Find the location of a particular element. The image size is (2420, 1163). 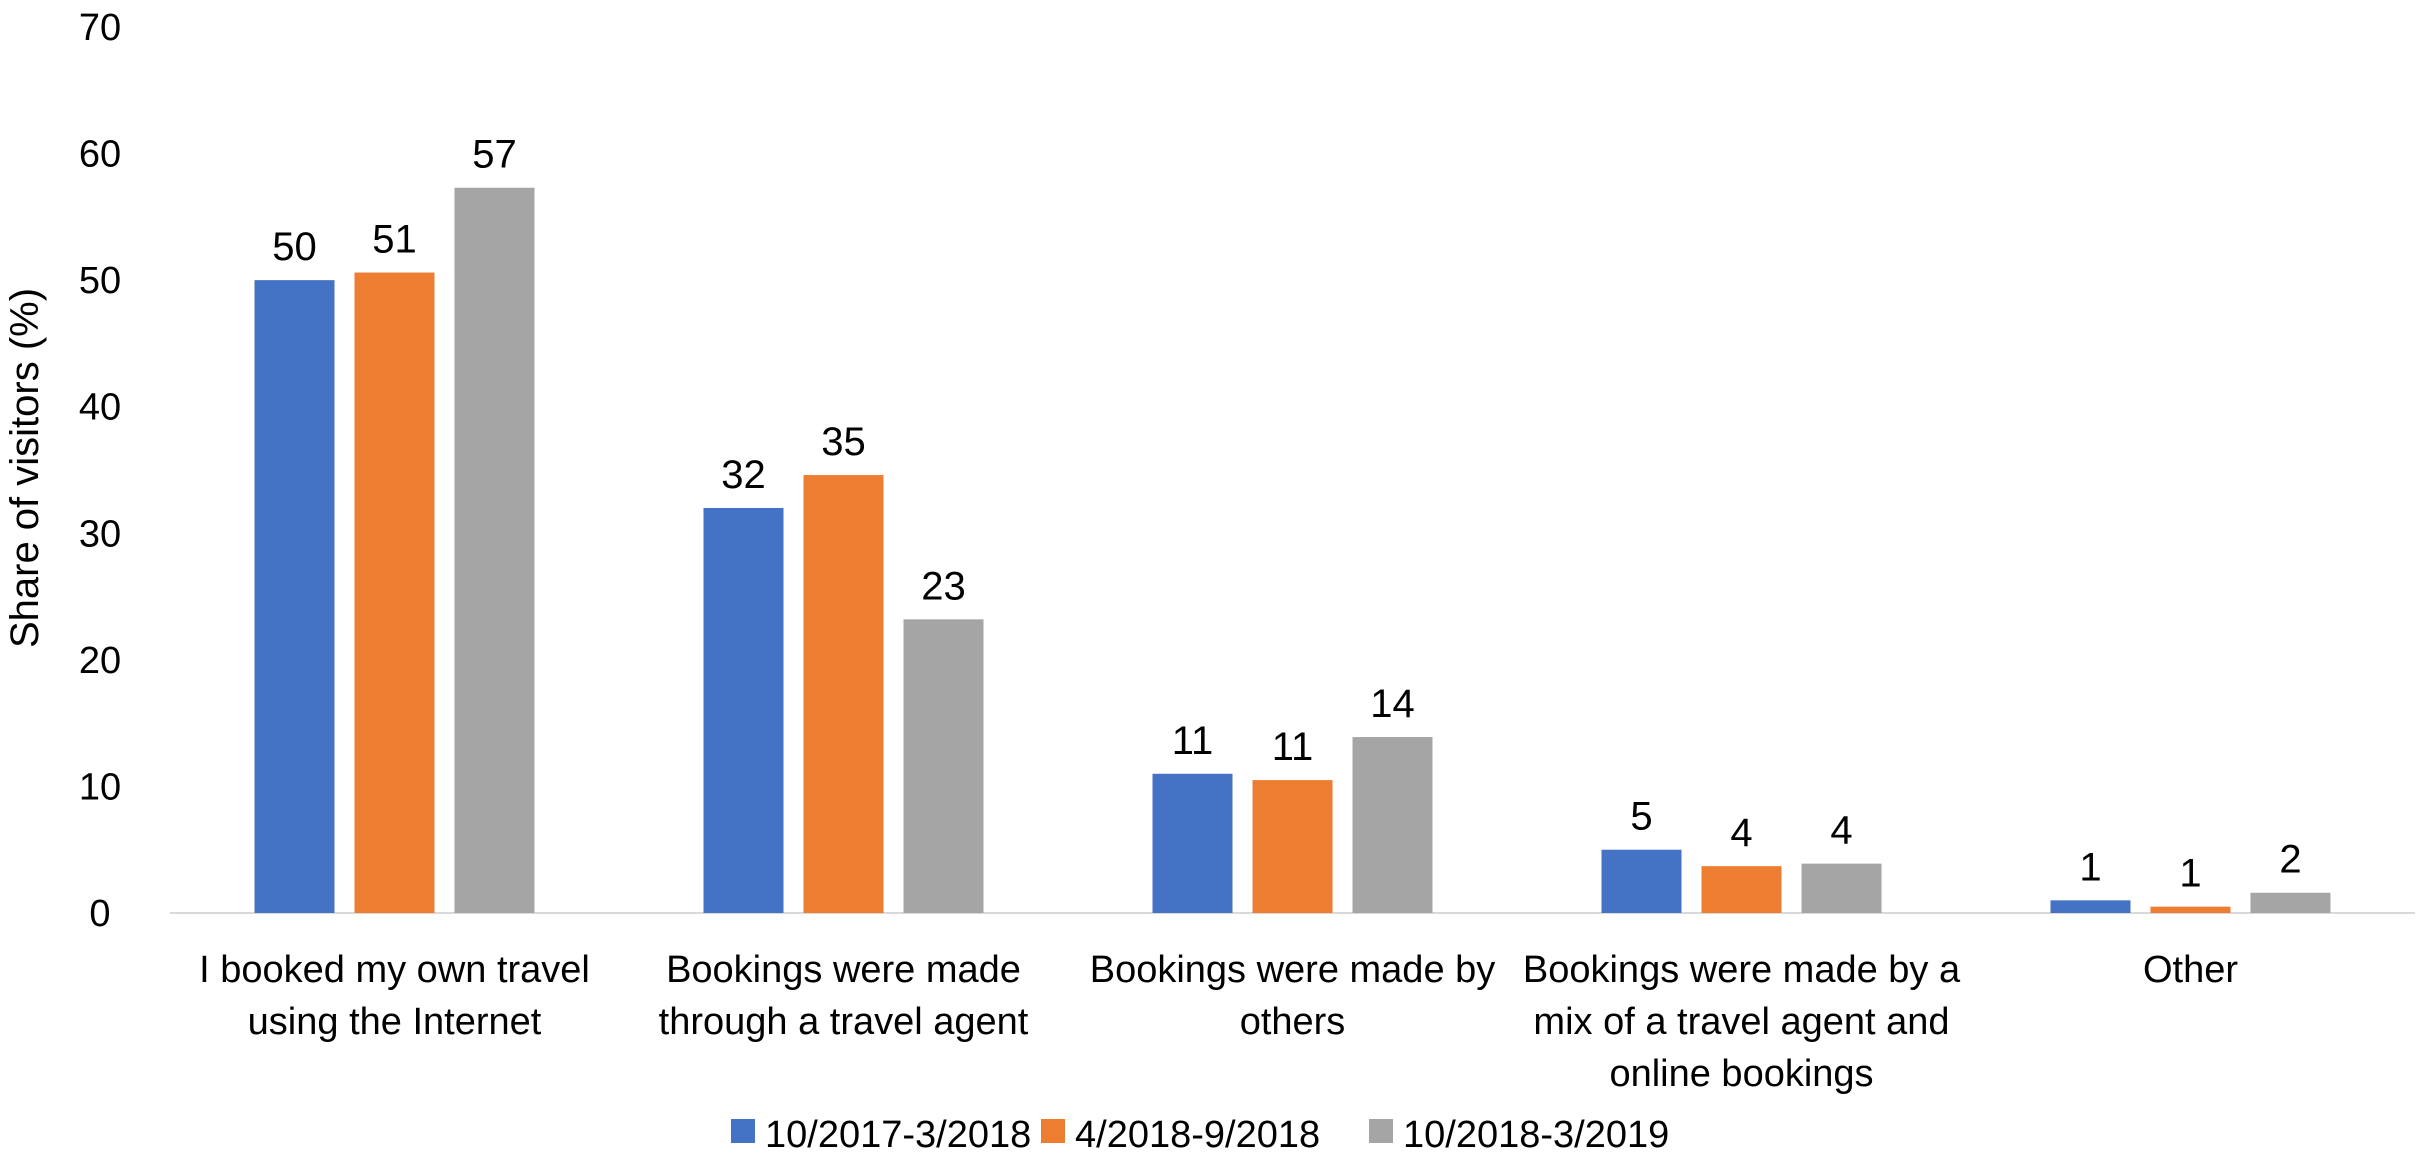

data-label: 51 is located at coordinates (394, 240).